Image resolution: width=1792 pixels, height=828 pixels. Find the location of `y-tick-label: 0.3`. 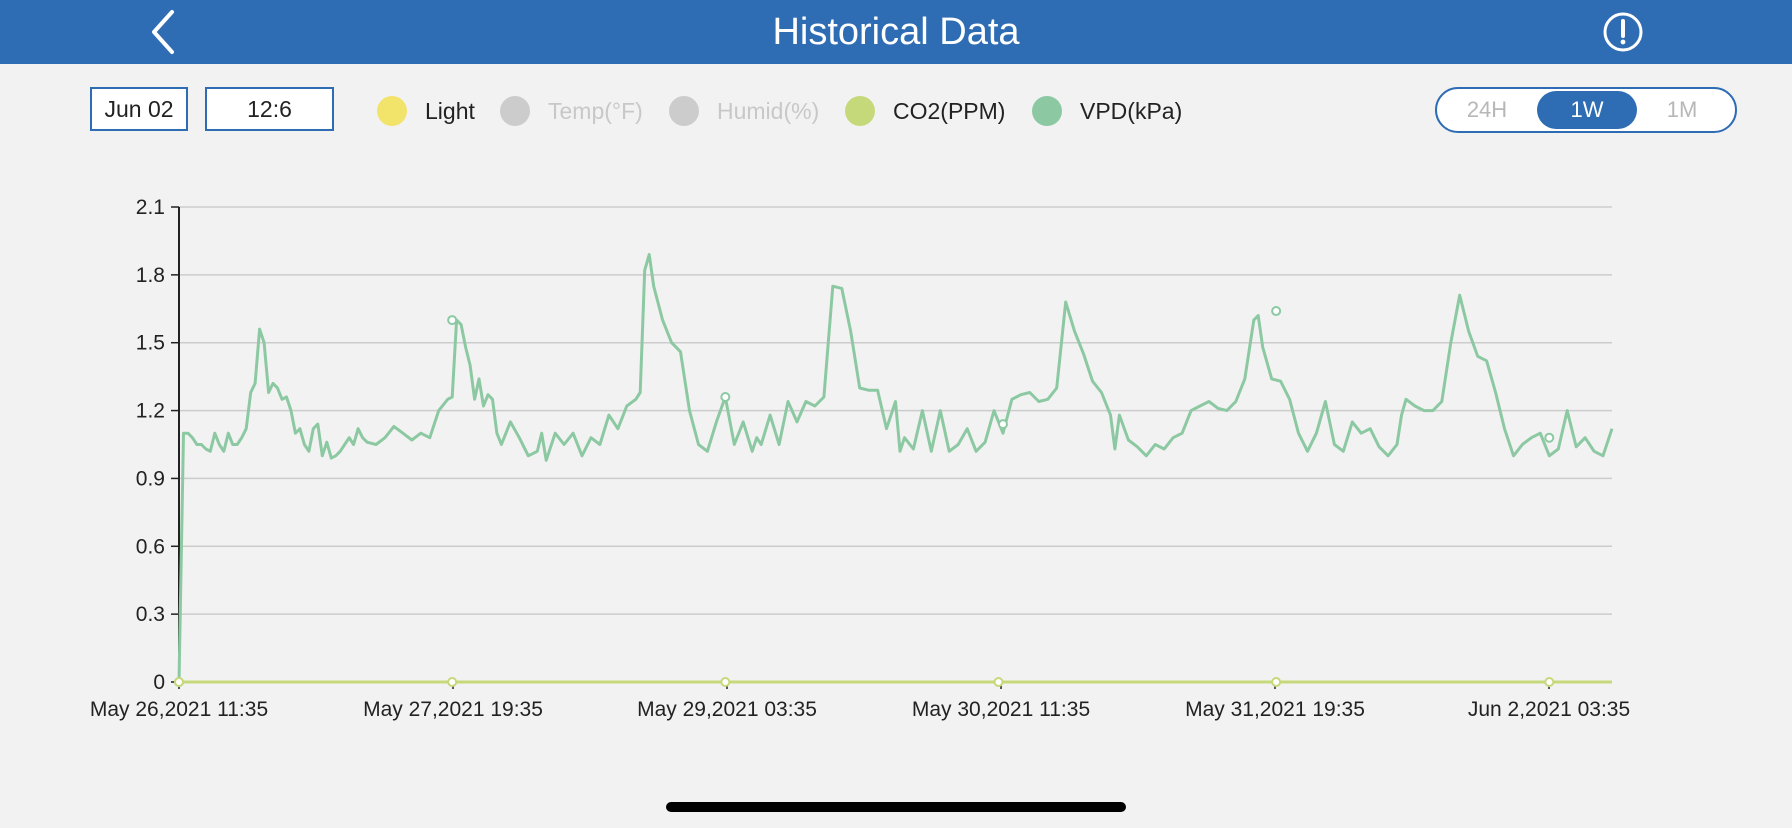

y-tick-label: 0.3 is located at coordinates (150, 614).